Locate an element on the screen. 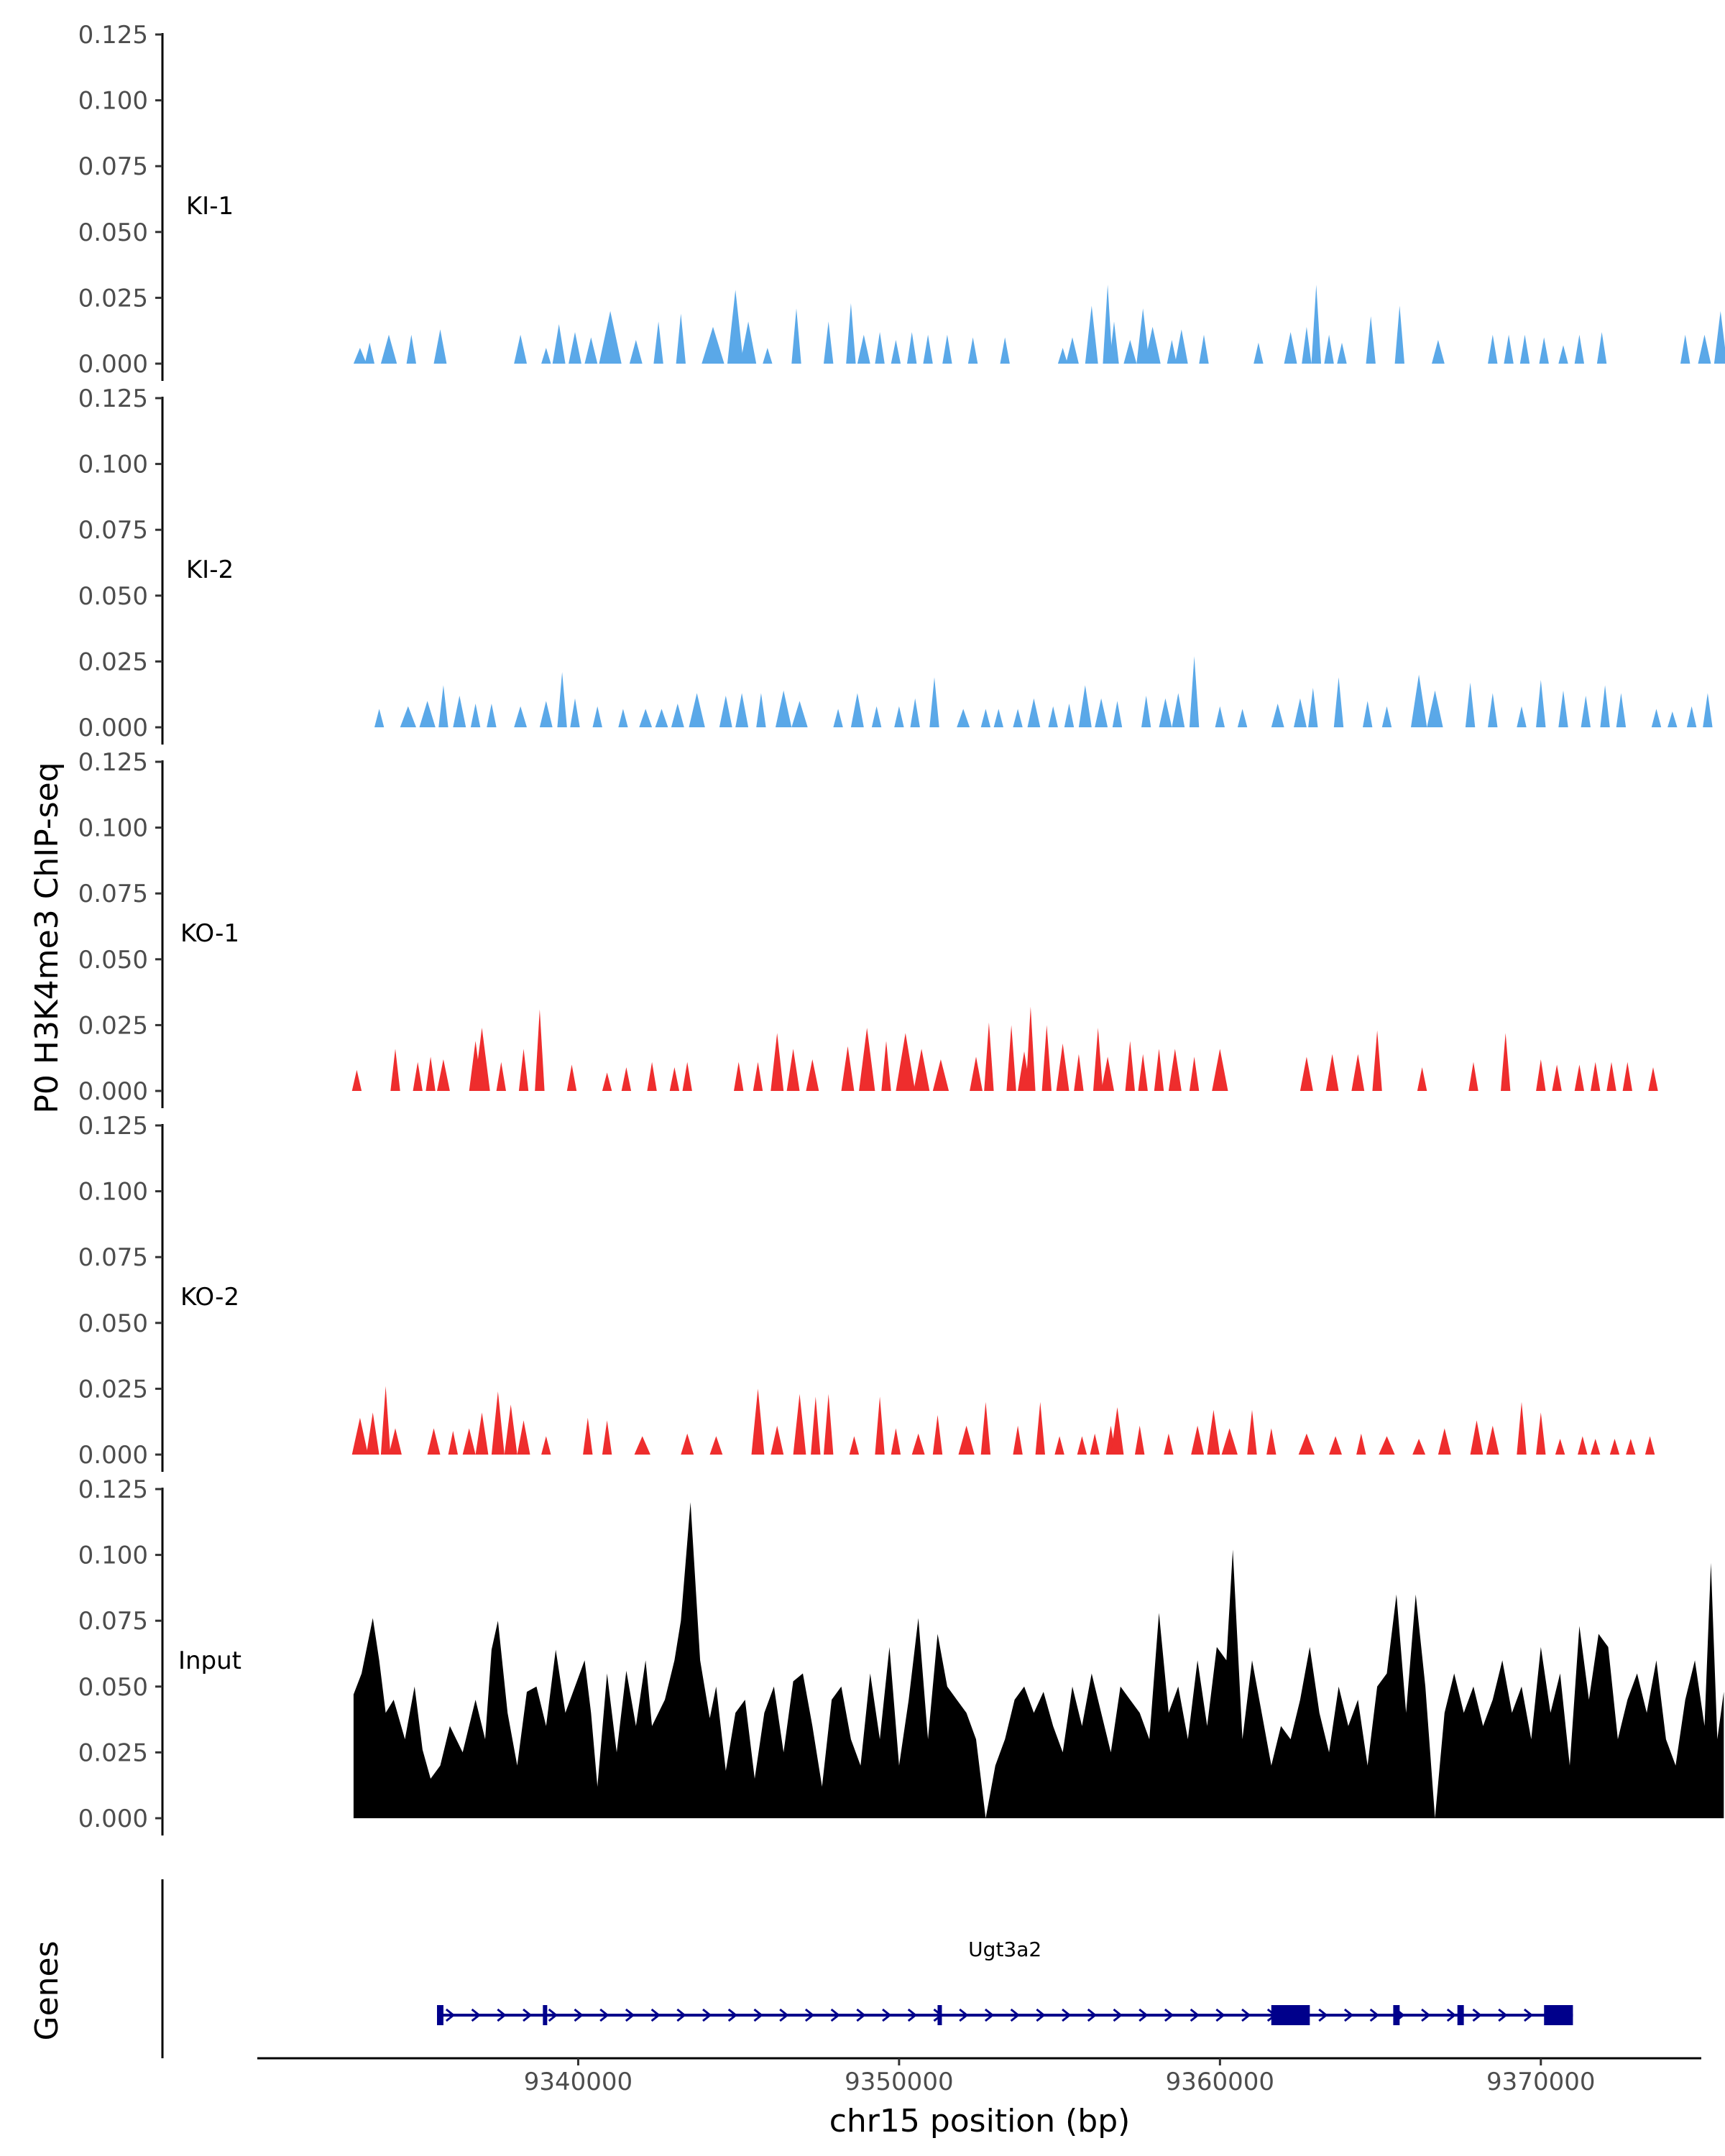 This screenshot has height=2156, width=1725. y-tick-label: 0.125 is located at coordinates (113, 762).